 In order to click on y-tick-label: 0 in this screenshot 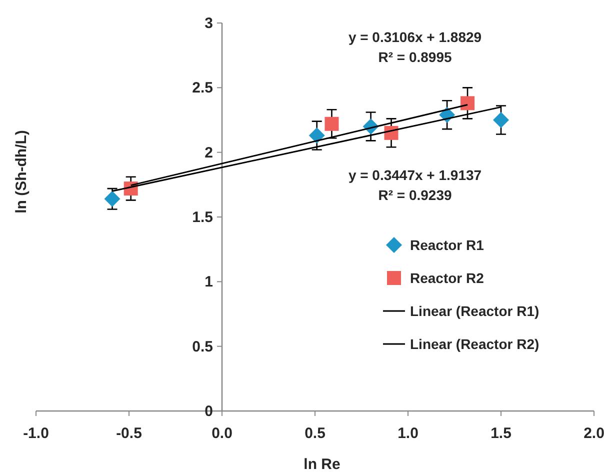, I will do `click(208, 411)`.